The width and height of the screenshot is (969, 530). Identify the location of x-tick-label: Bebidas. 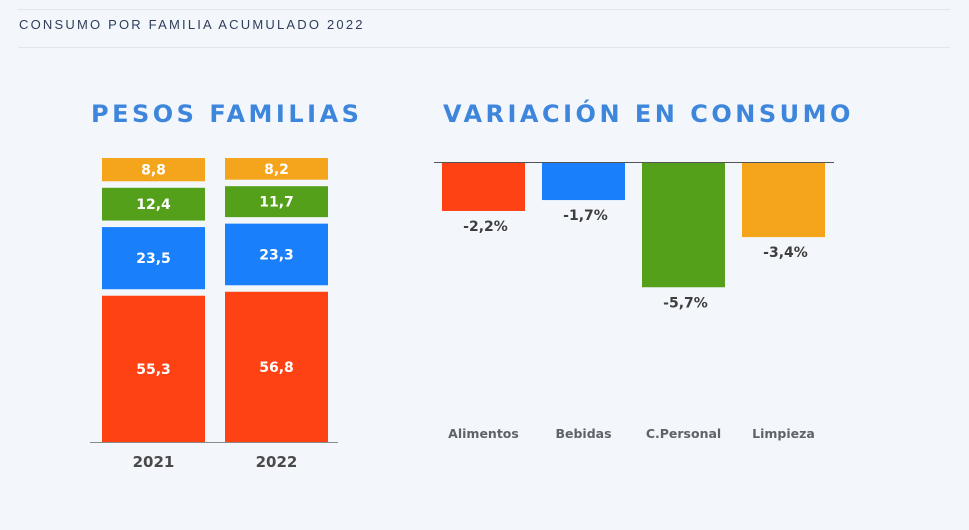
(583, 433).